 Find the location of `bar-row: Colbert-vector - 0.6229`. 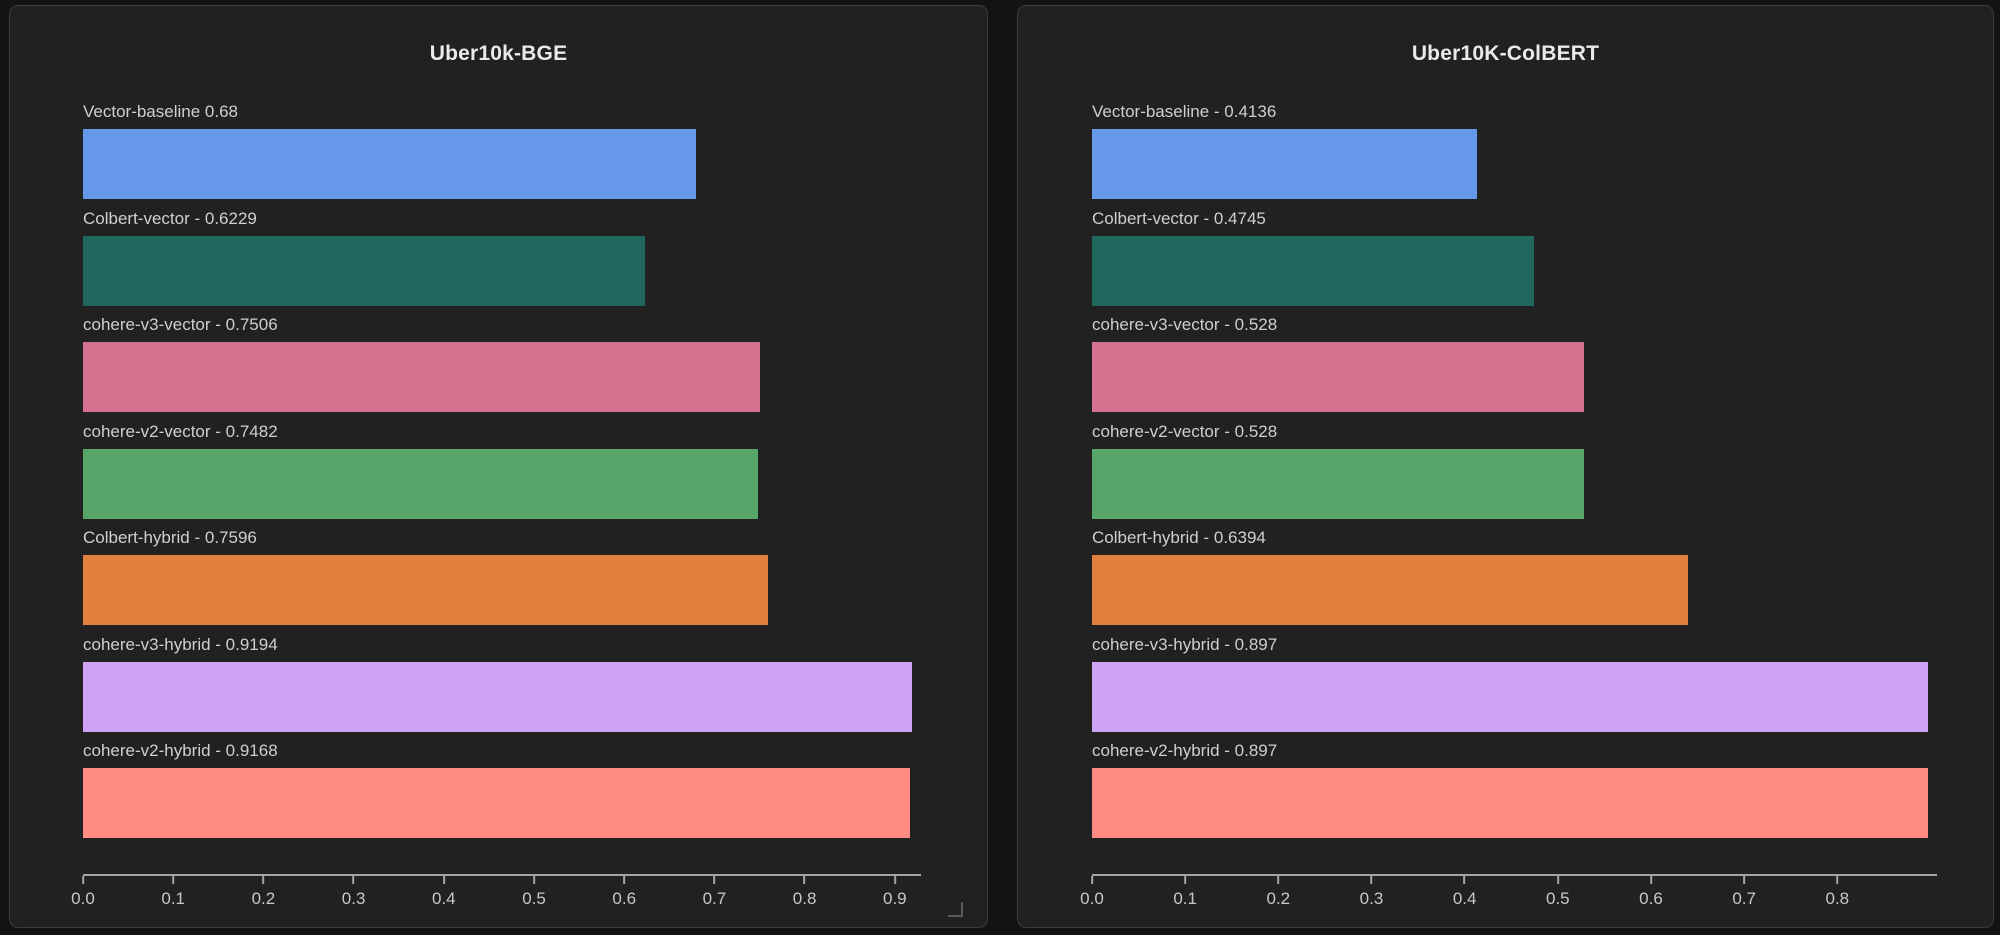

bar-row: Colbert-vector - 0.6229 is located at coordinates (502, 257).